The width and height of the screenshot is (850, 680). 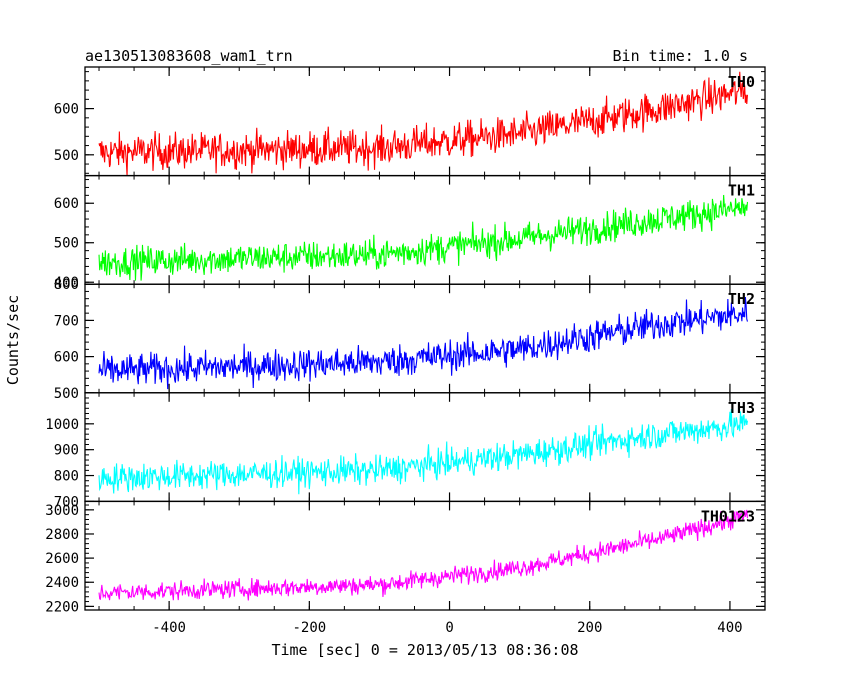 I want to click on panel-th0123: 2200 2400 2600 2800 3000 TH0123, so click(x=405, y=557).